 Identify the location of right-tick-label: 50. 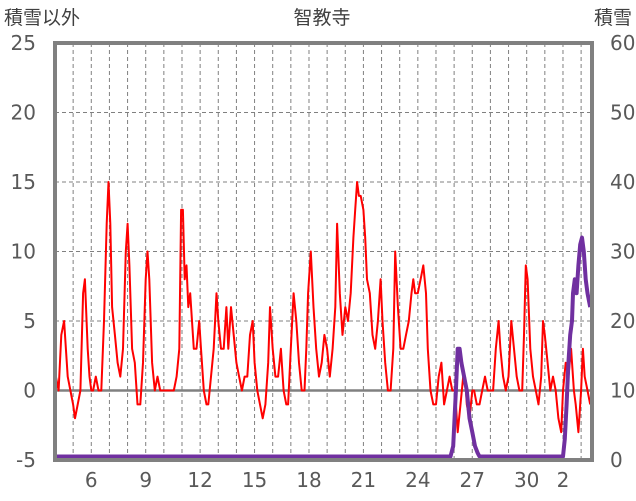
(622, 113).